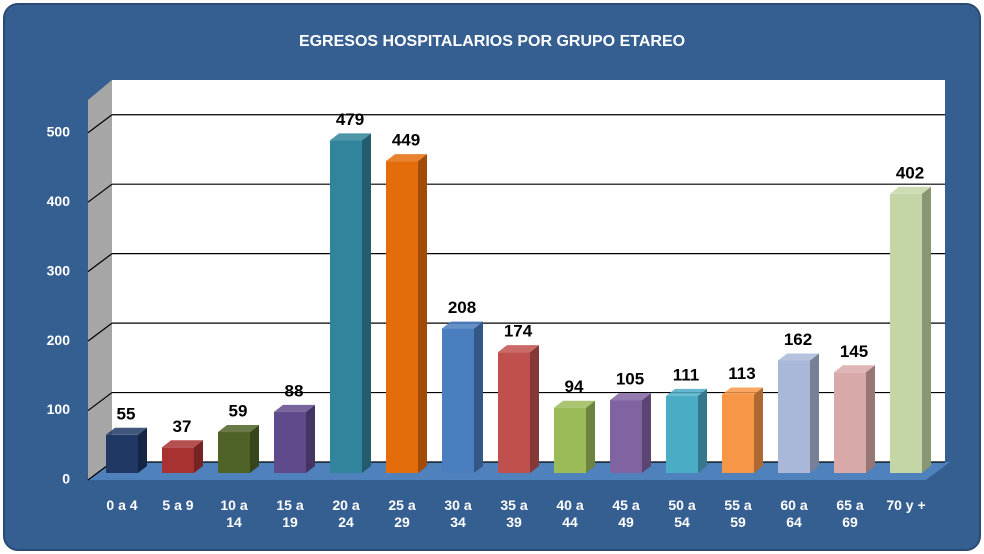  I want to click on value-label: 55, so click(126, 413).